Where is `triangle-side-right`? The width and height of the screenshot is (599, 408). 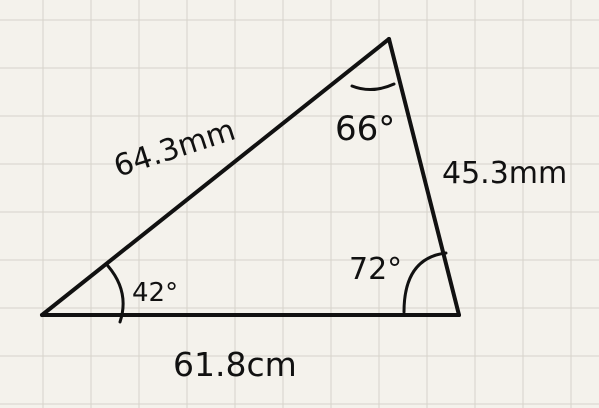
triangle-side-right is located at coordinates (424, 177).